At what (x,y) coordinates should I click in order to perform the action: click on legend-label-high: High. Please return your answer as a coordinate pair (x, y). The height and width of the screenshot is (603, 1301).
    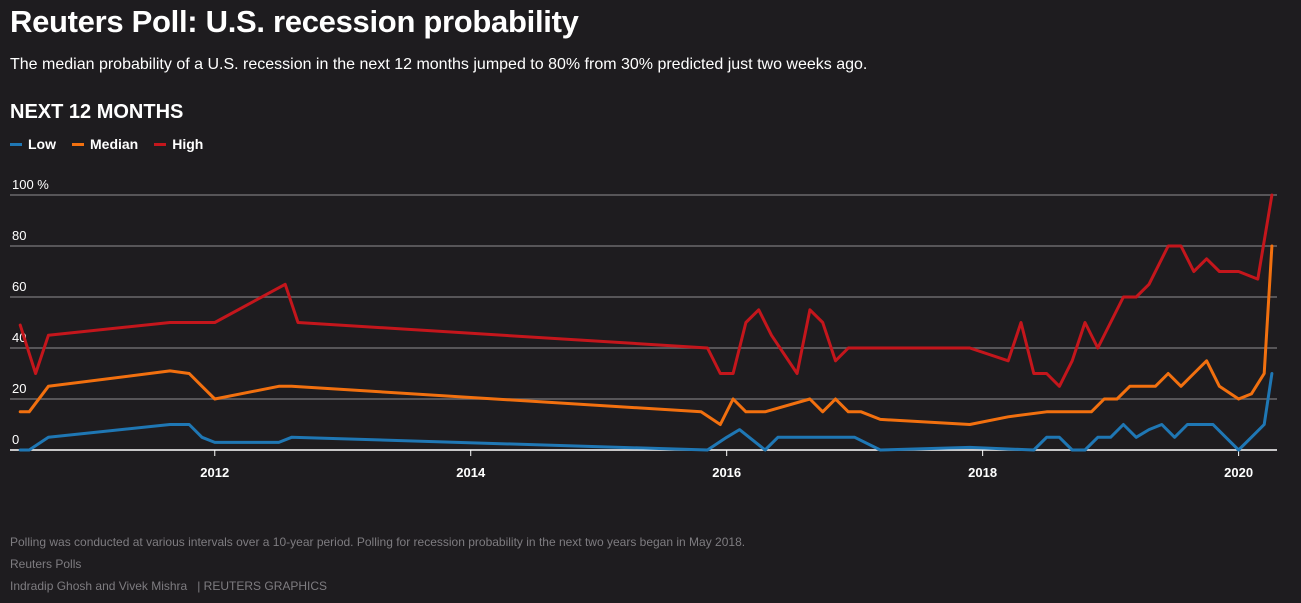
    Looking at the image, I should click on (188, 144).